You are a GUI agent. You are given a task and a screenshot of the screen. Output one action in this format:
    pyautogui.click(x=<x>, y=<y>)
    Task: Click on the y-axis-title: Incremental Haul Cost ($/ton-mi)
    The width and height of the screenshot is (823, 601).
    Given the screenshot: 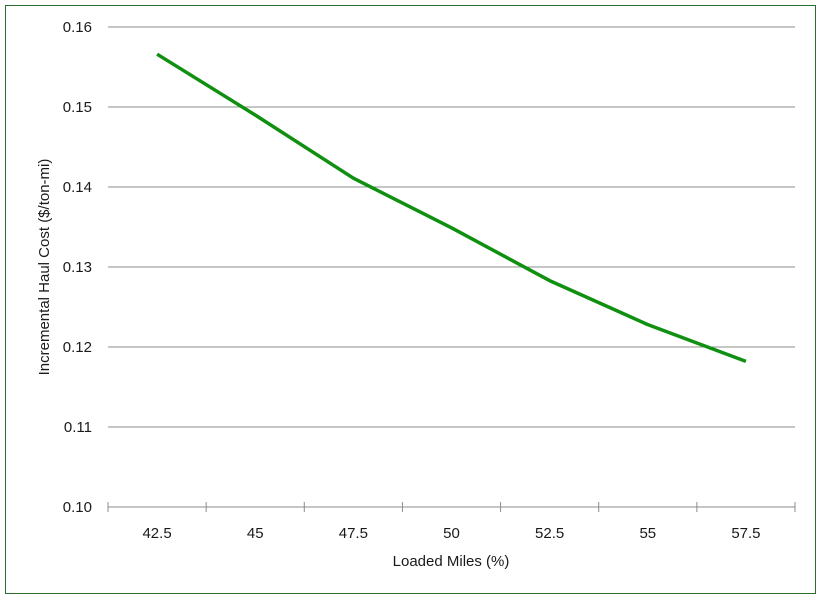 What is the action you would take?
    pyautogui.click(x=44, y=267)
    